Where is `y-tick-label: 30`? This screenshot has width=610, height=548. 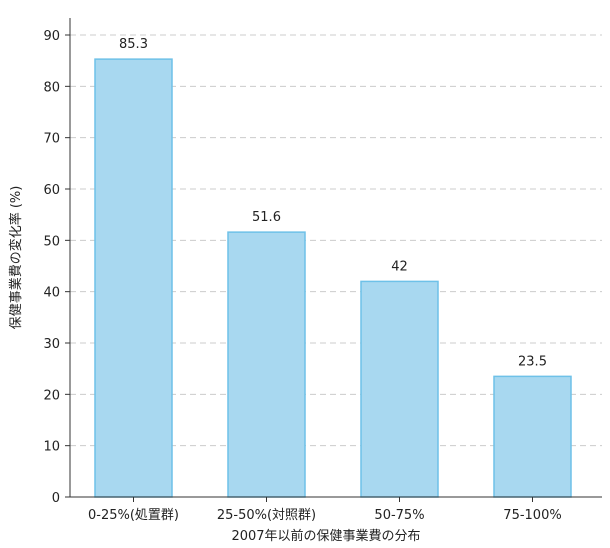
y-tick-label: 30 is located at coordinates (51, 344).